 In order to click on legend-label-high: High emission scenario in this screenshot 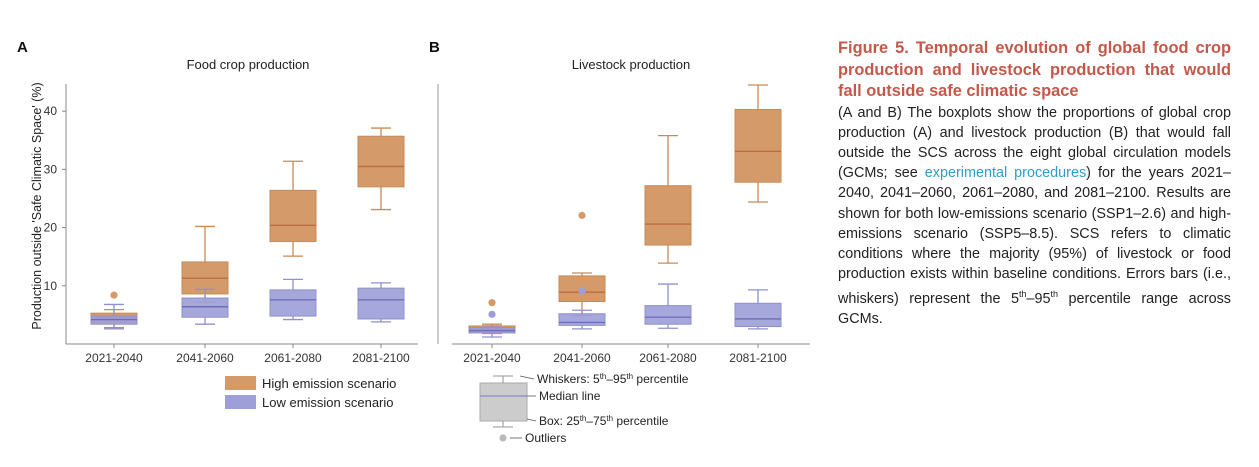, I will do `click(329, 383)`.